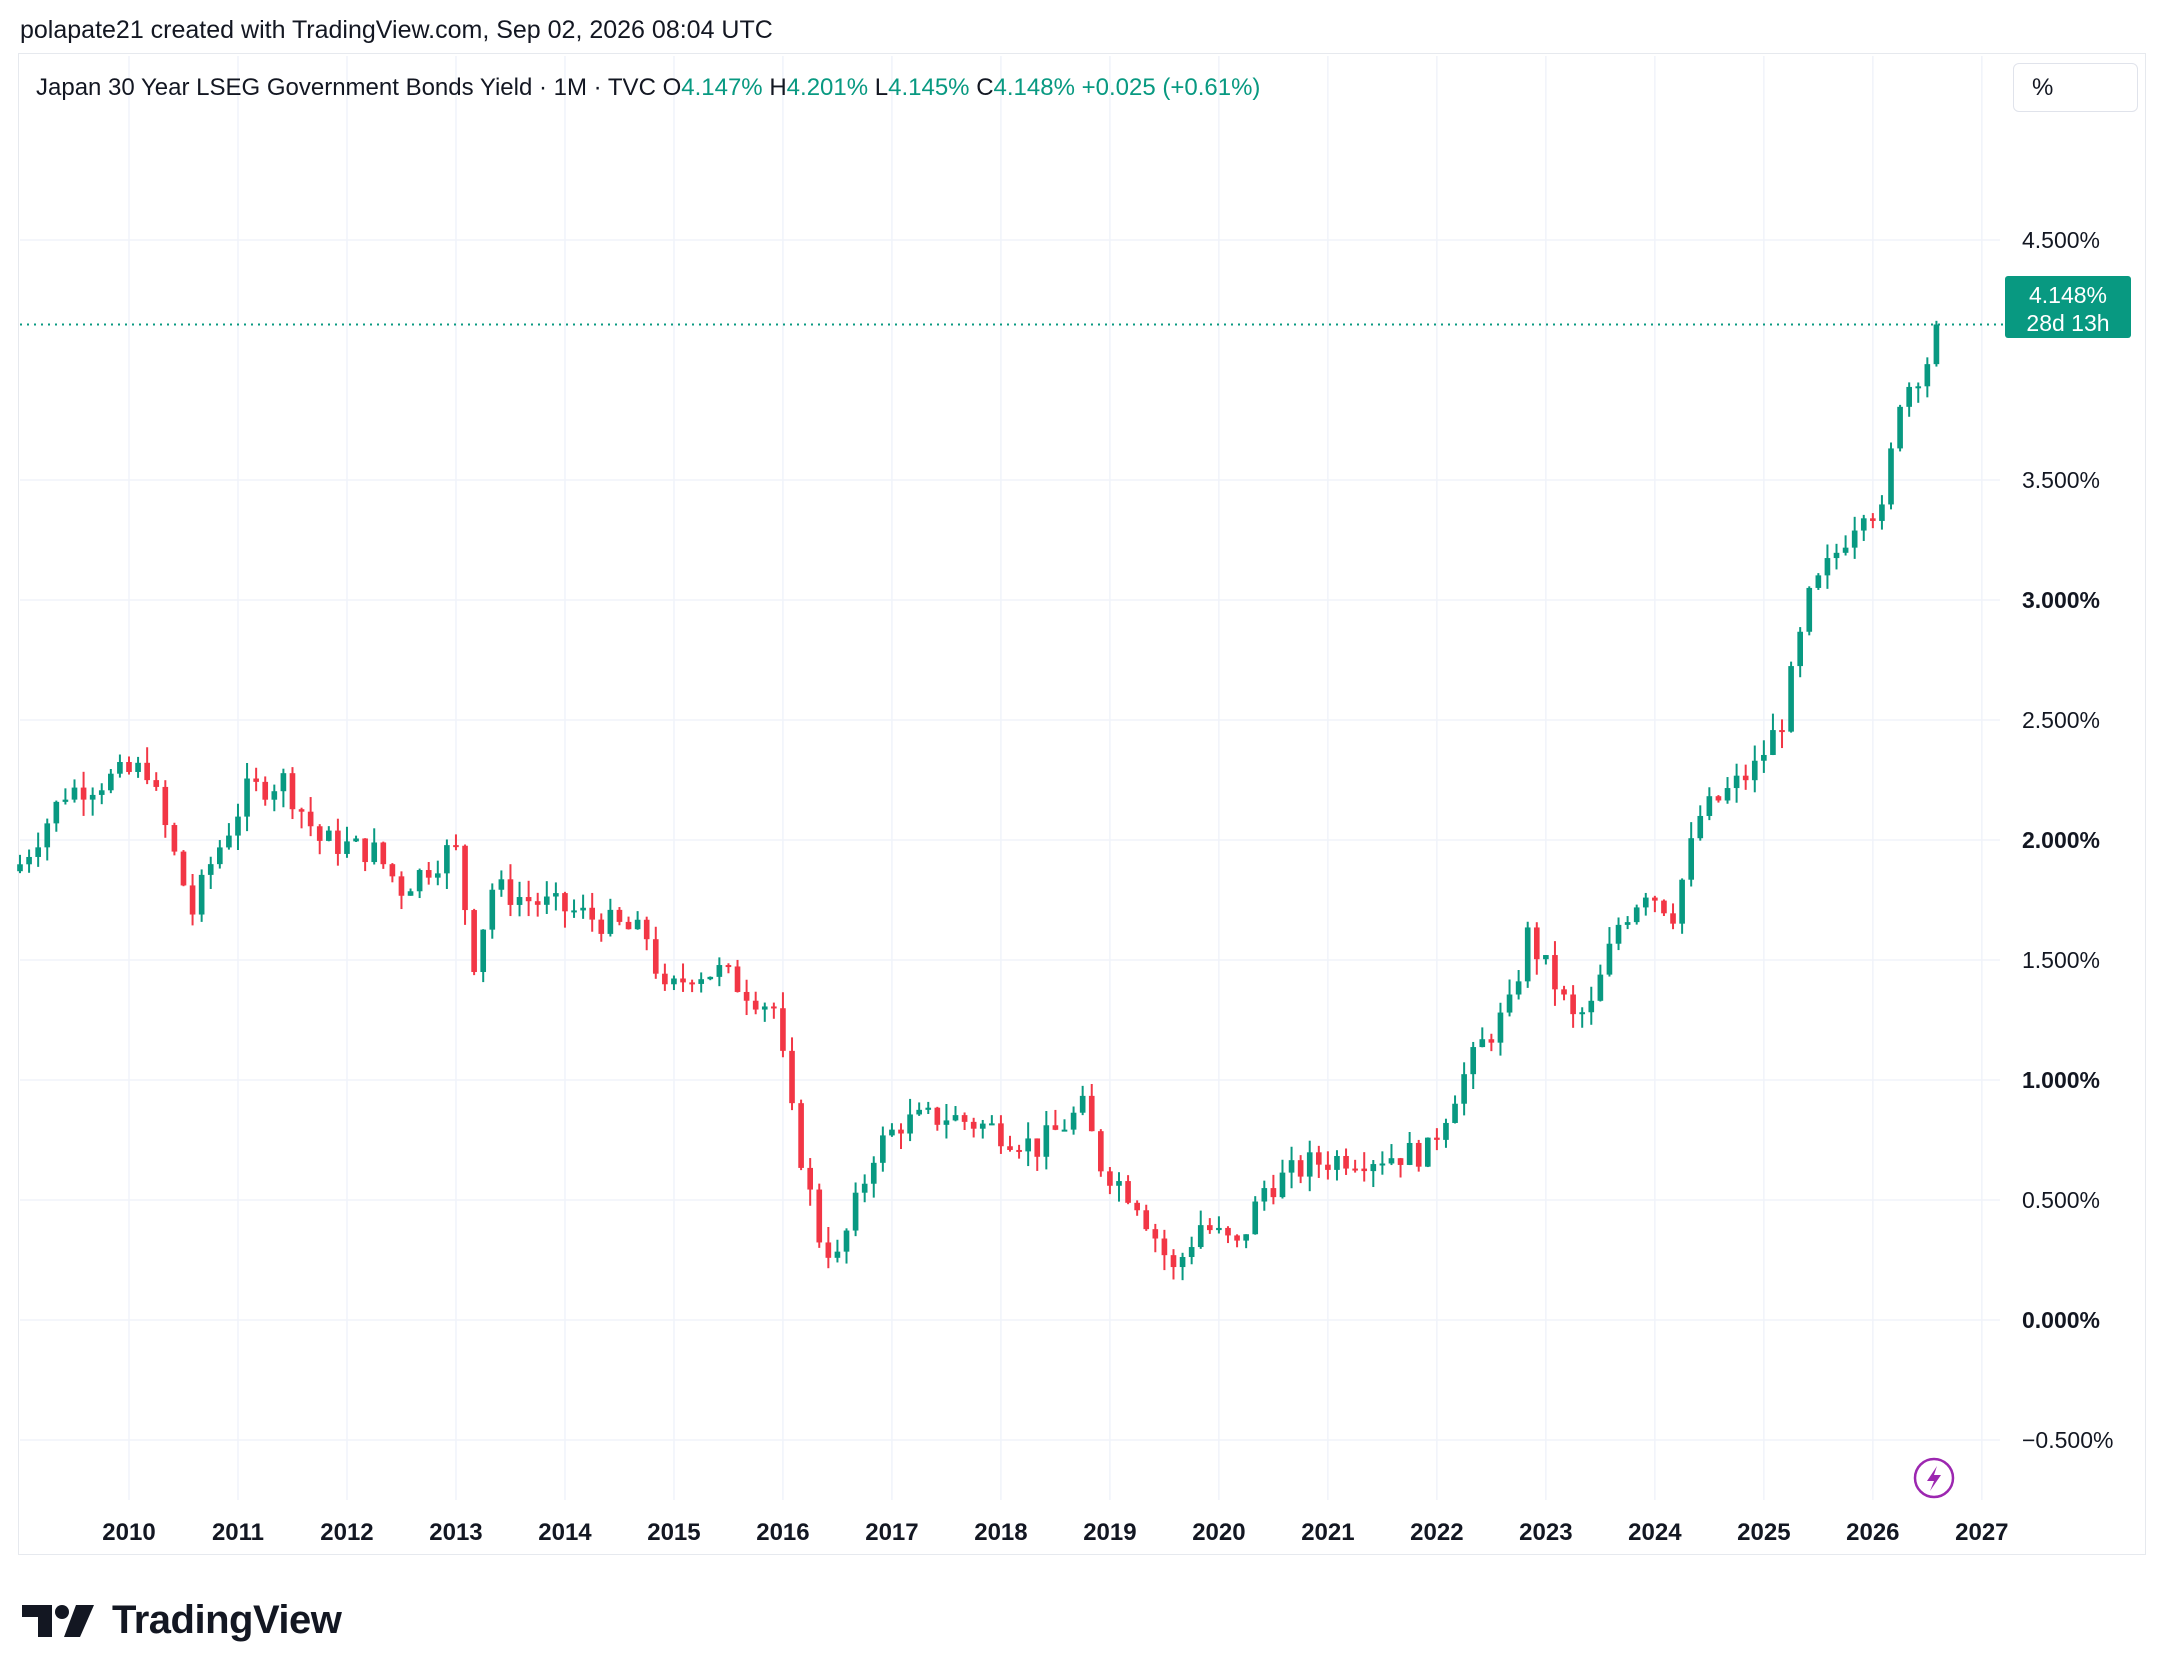  Describe the element at coordinates (2061, 720) in the screenshot. I see `y-tick-label: 2.500%` at that location.